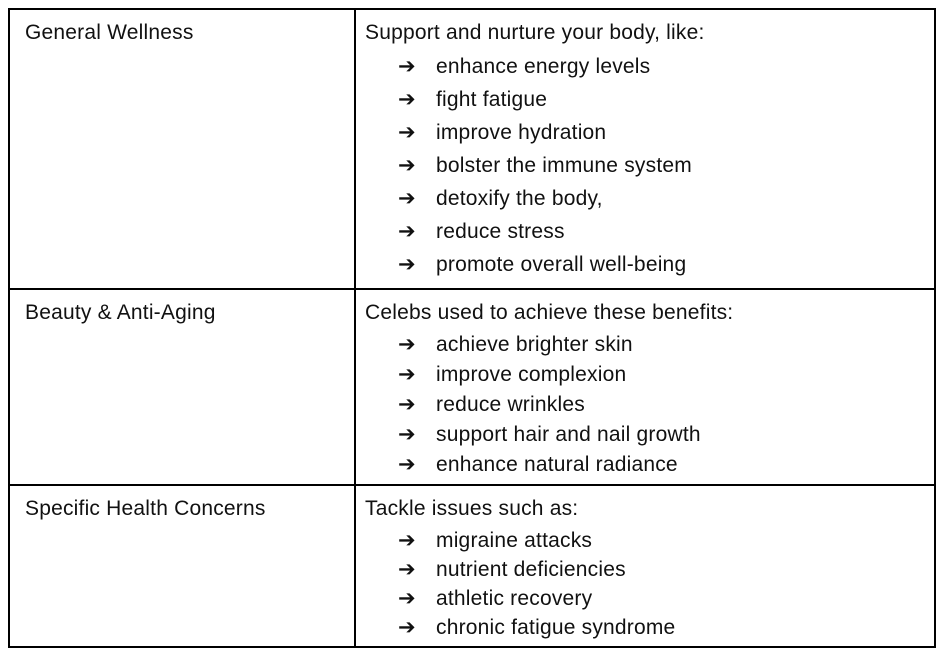 The image size is (944, 656). I want to click on bullet-item: ➔ promote overall well-being, so click(662, 264).